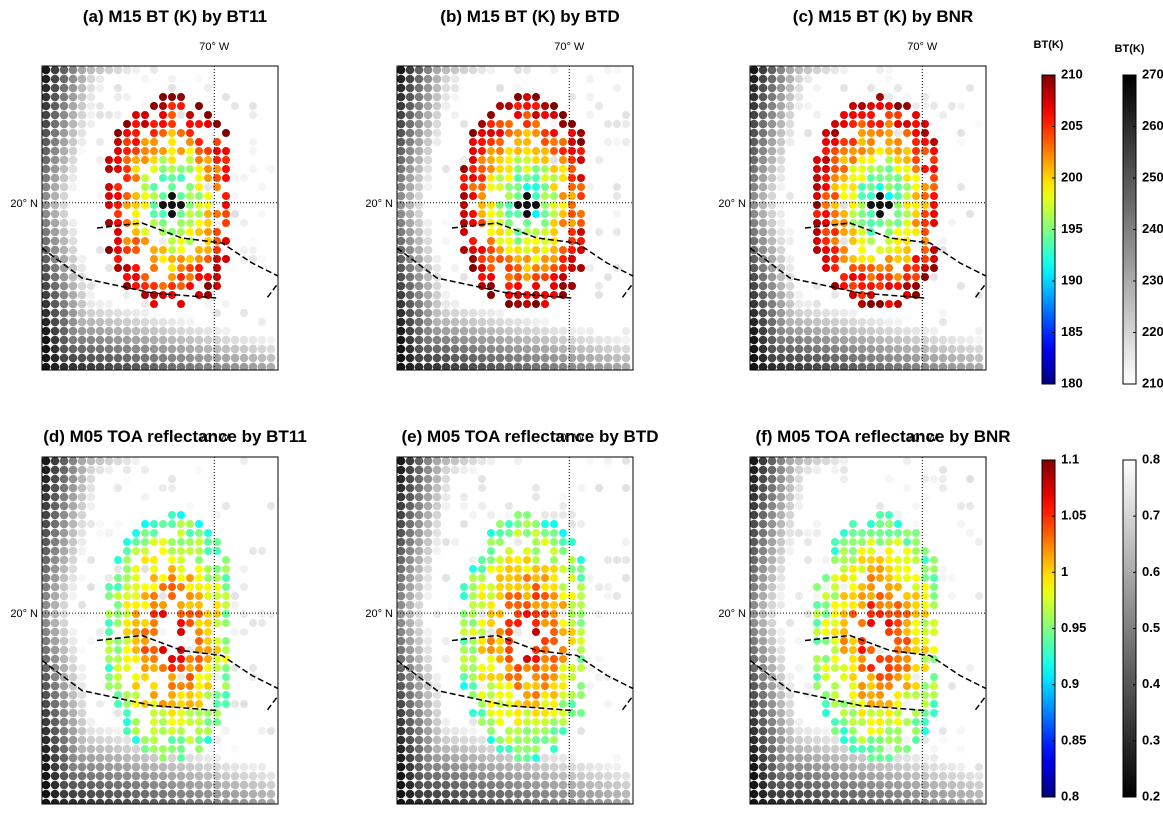  What do you see at coordinates (1151, 458) in the screenshot?
I see `tick-label: 0.8` at bounding box center [1151, 458].